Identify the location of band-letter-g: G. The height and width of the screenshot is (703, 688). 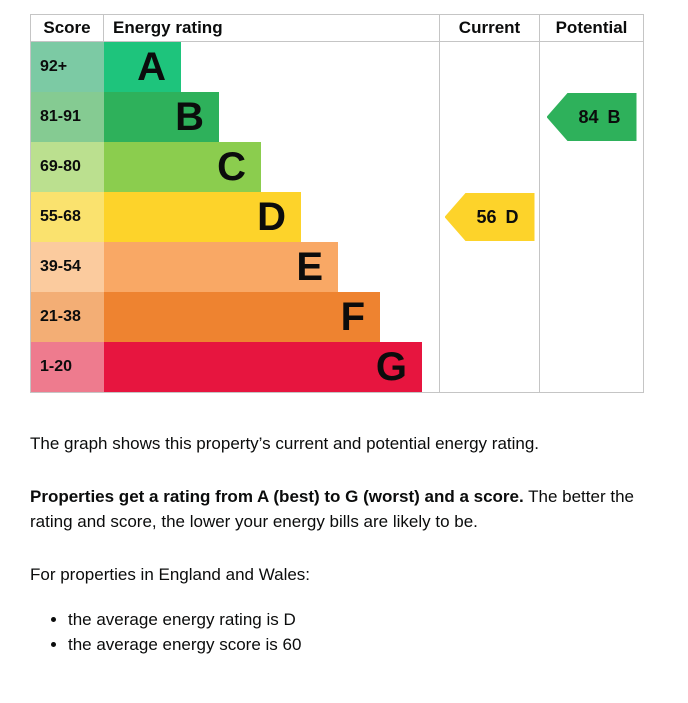
(391, 367).